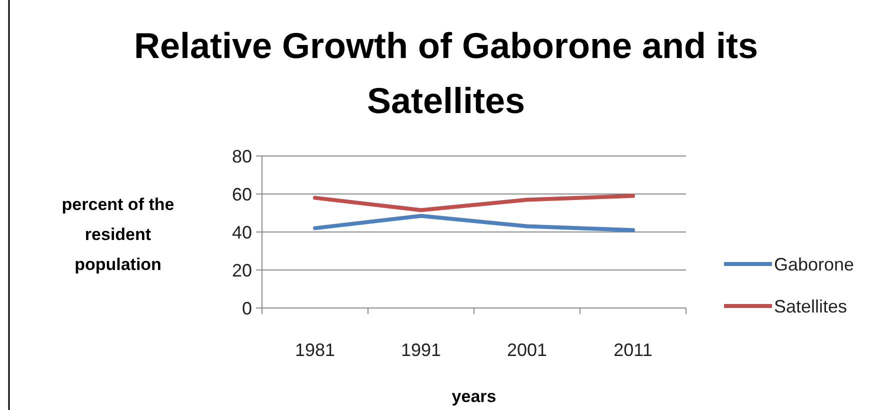 The width and height of the screenshot is (892, 410). Describe the element at coordinates (315, 350) in the screenshot. I see `x-tick-label: 1981` at that location.